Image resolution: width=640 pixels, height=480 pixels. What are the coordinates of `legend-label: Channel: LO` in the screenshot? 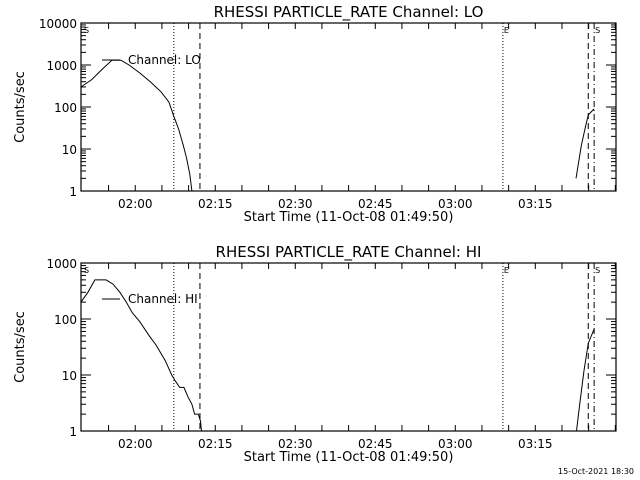 It's located at (164, 60).